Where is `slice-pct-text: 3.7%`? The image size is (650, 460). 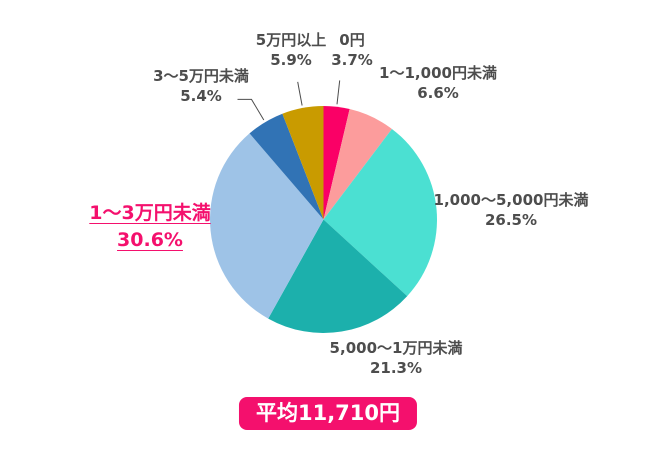
slice-pct-text: 3.7% is located at coordinates (352, 60).